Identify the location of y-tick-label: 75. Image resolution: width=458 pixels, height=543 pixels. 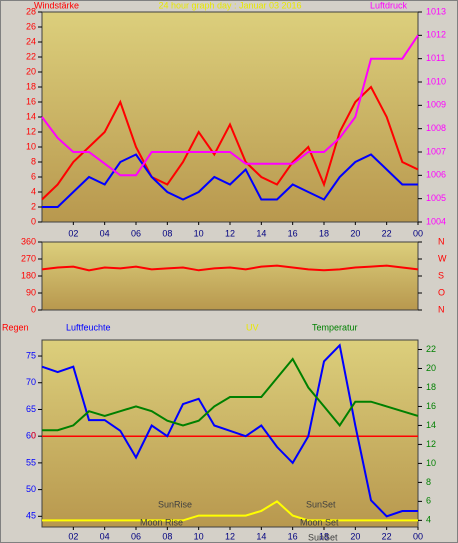
(31, 355).